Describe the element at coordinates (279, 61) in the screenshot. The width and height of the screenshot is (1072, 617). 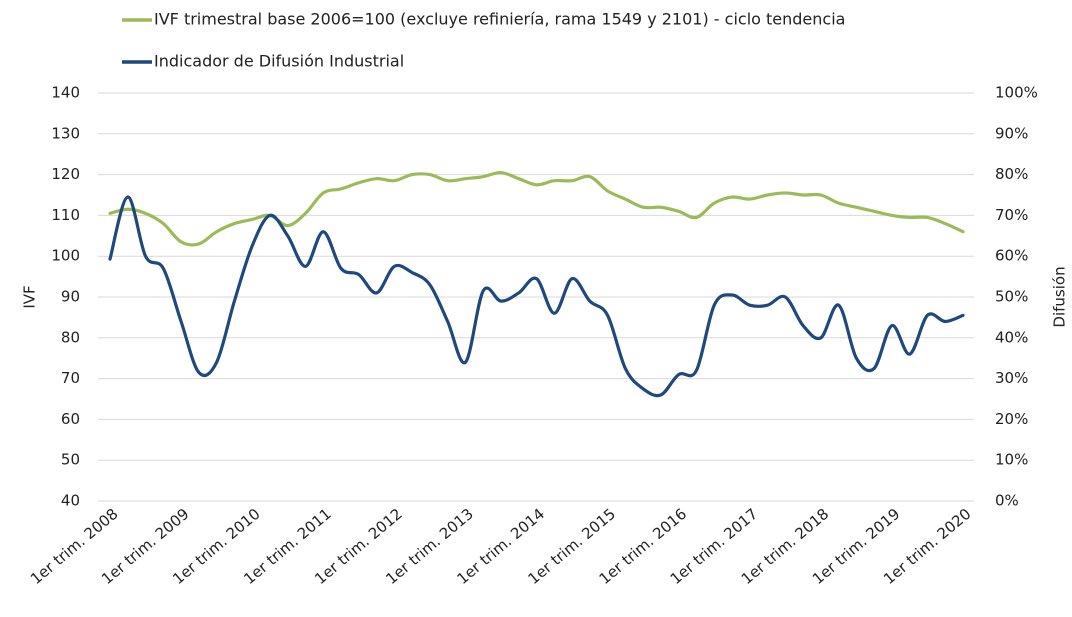
I see `legend-label: Indicador de Difusión Industrial` at that location.